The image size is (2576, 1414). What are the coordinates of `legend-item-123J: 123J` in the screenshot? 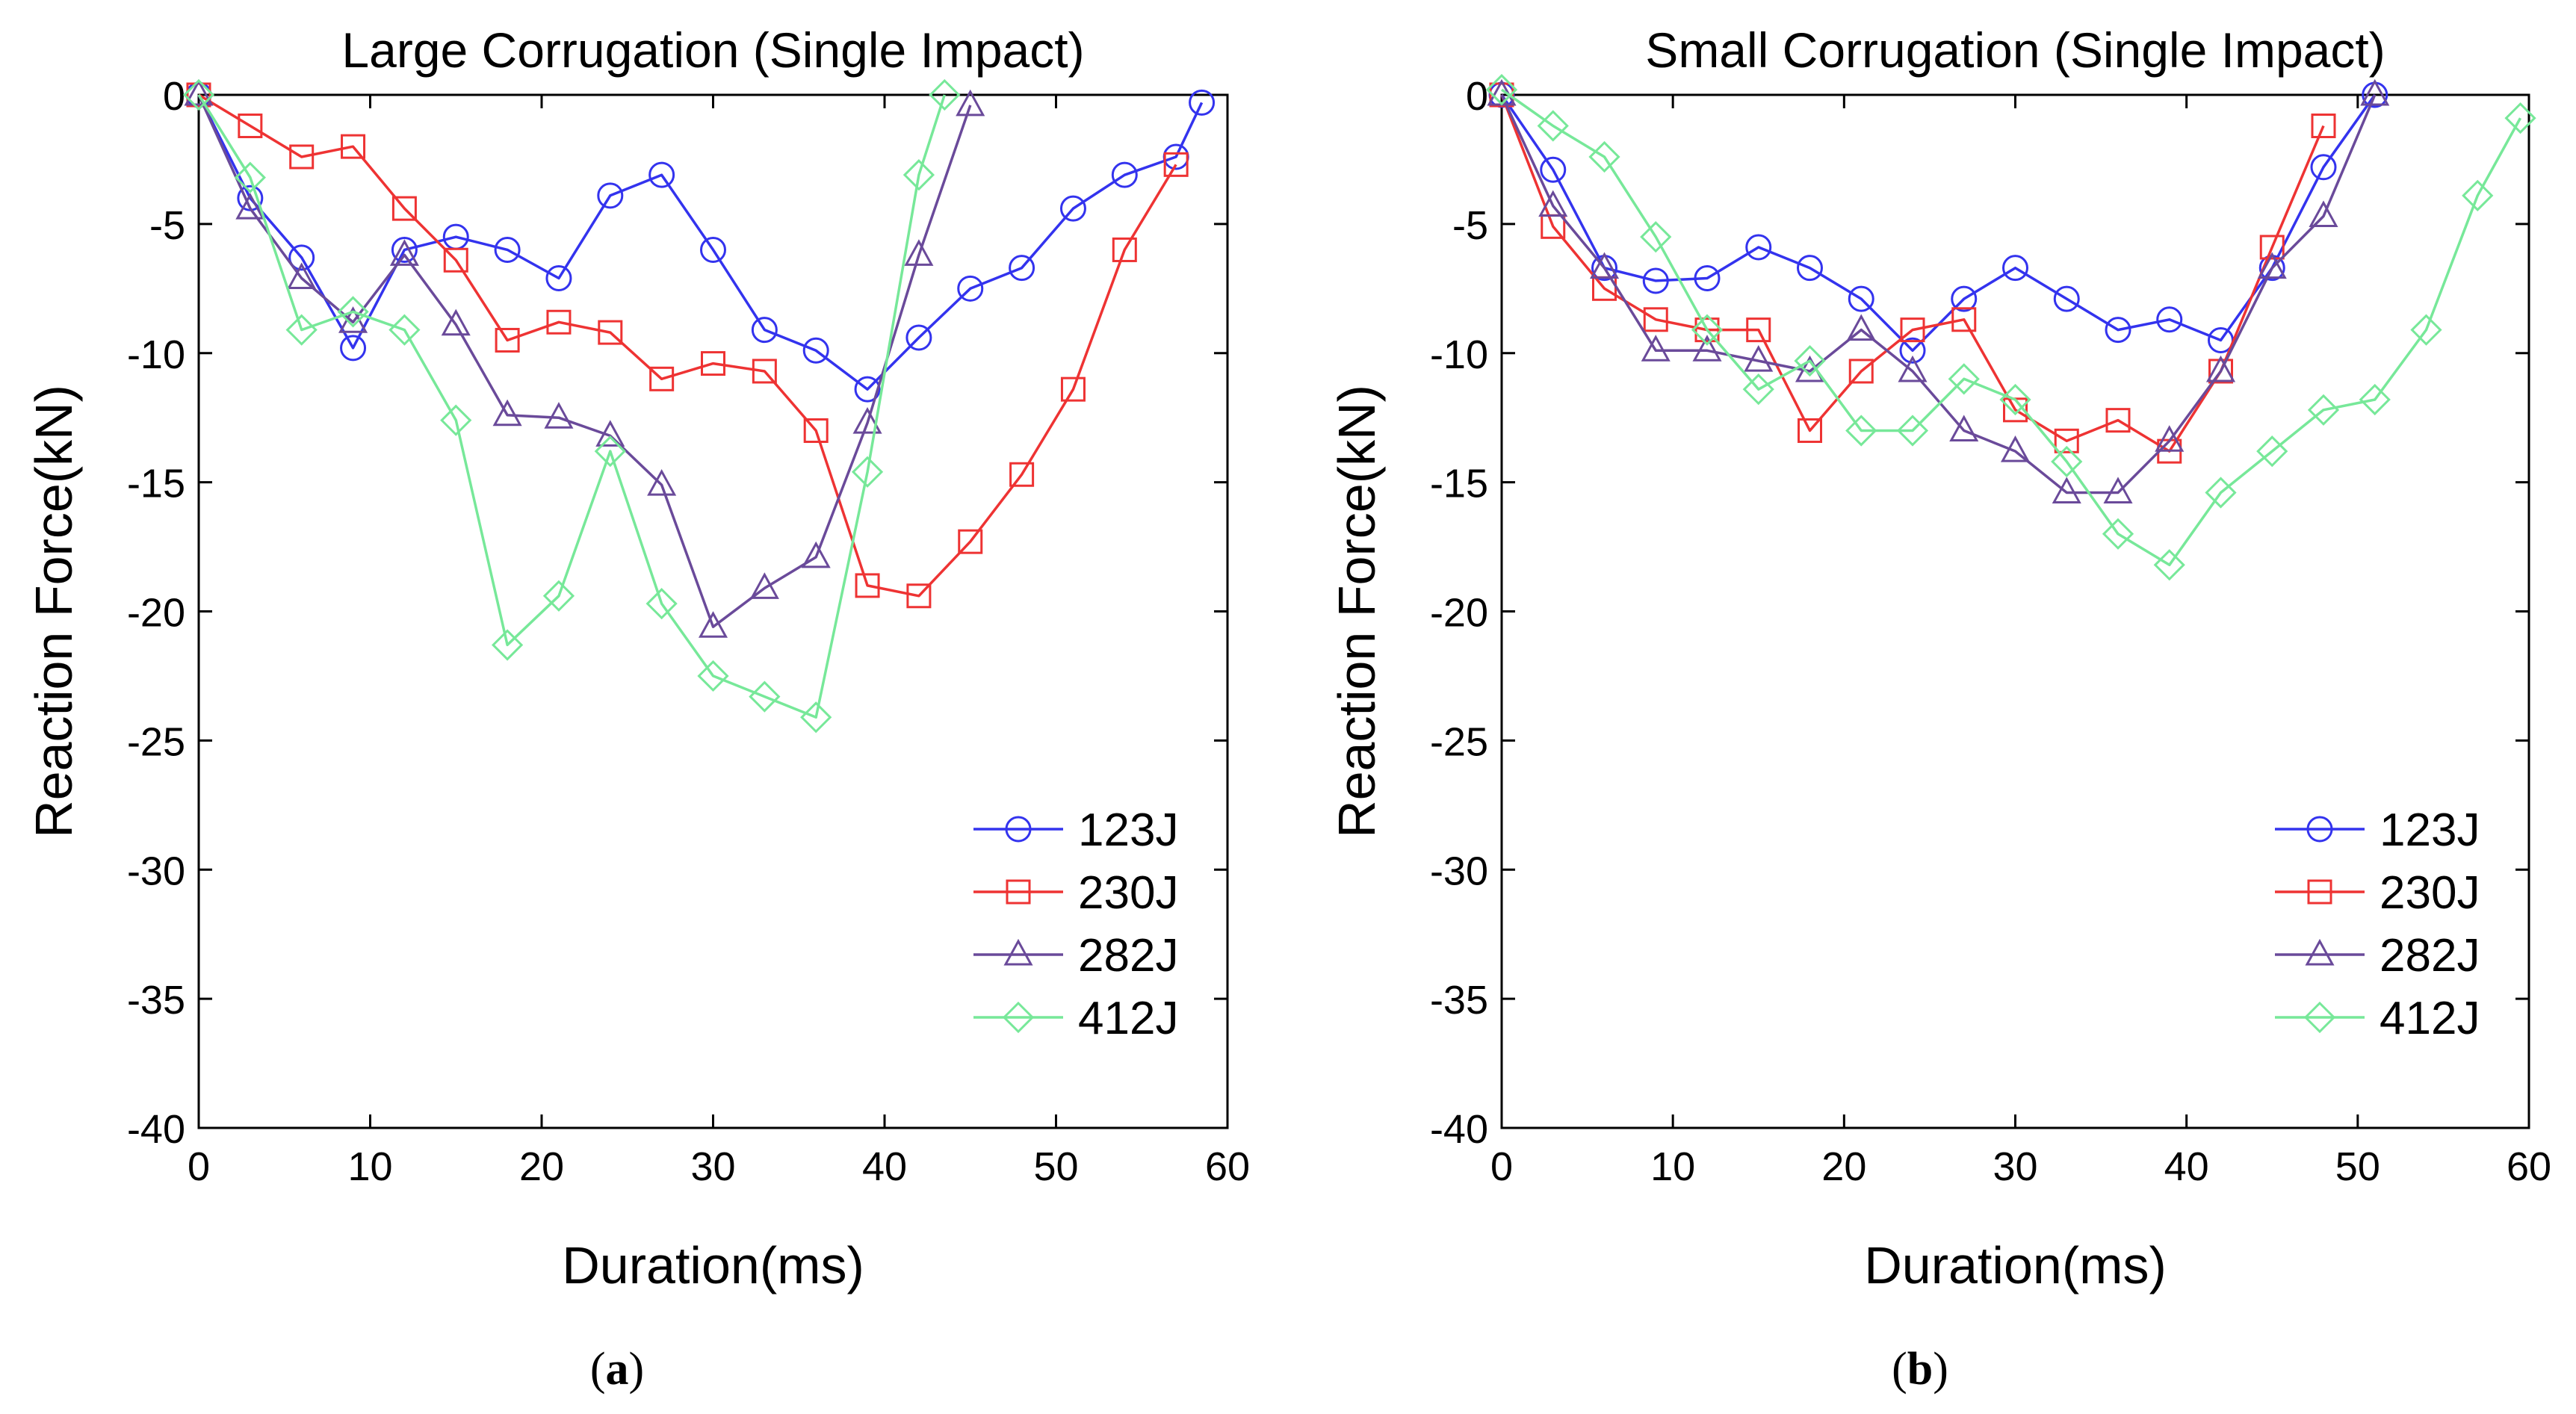 It's located at (1075, 830).